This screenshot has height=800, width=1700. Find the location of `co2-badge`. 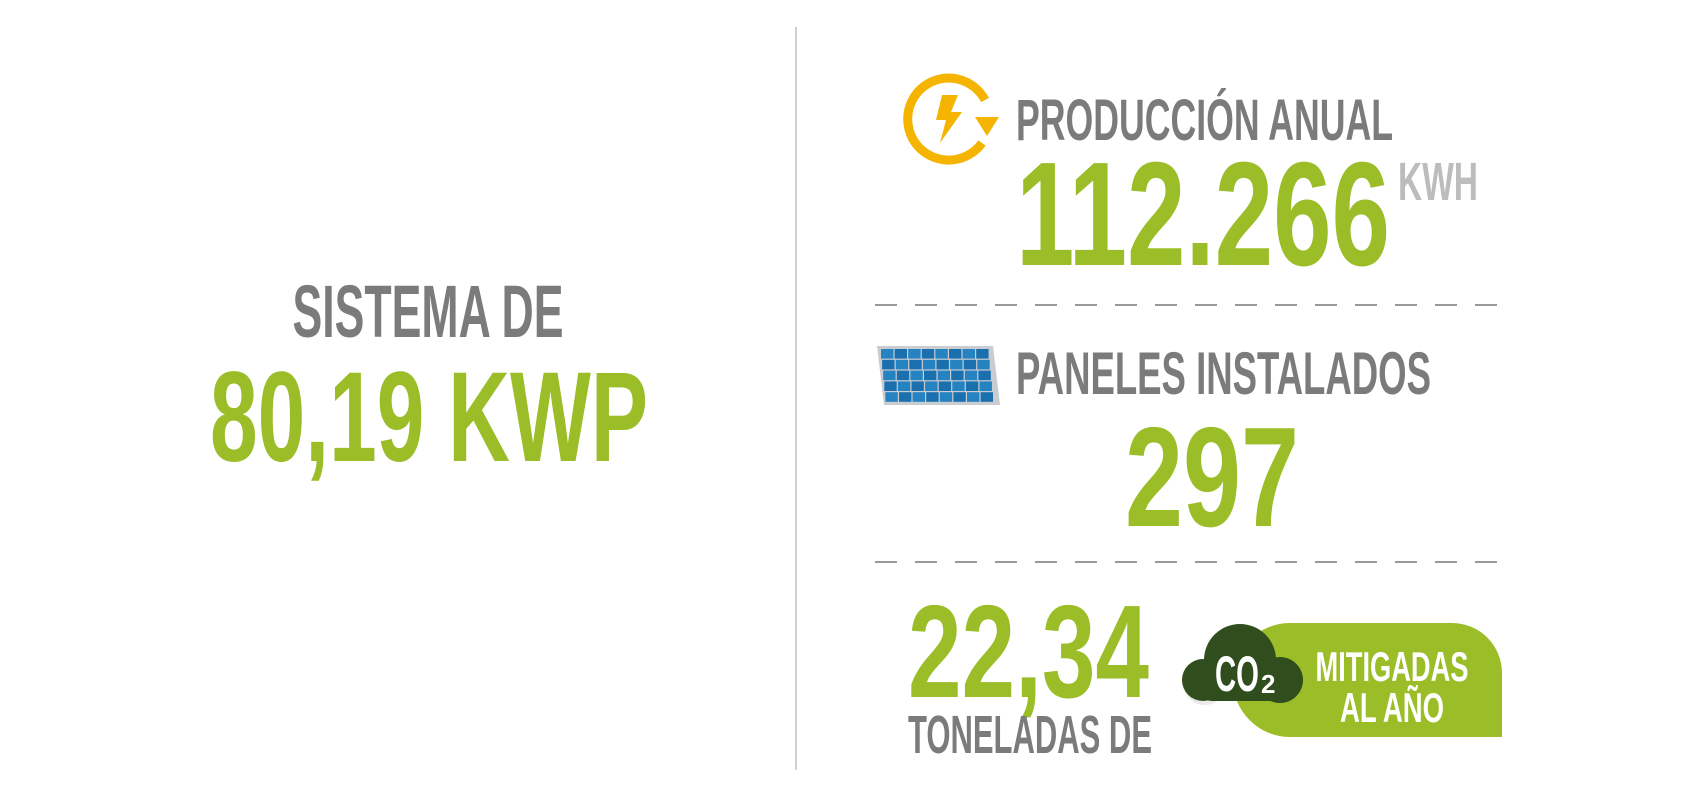

co2-badge is located at coordinates (1367, 680).